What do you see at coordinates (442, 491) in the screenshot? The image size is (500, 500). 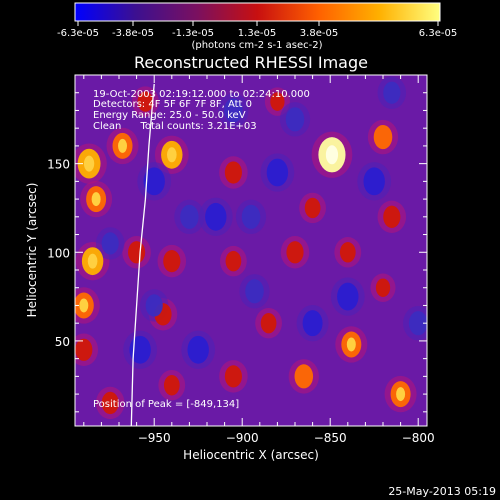 I see `footer-timestamp: 25-May-2013 05:19` at bounding box center [442, 491].